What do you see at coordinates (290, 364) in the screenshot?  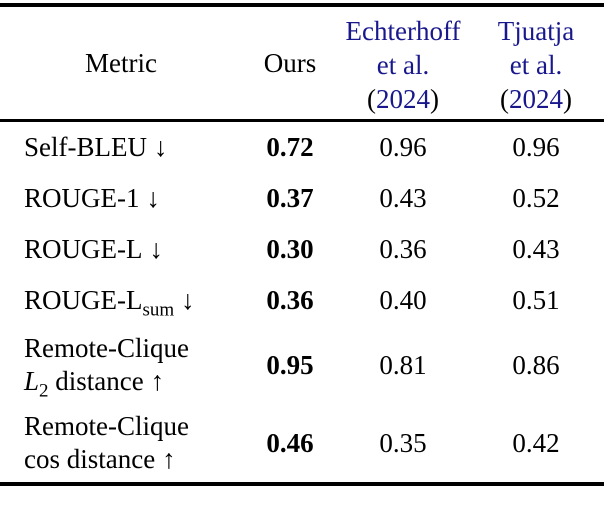 I see `value-ours: 0.95` at bounding box center [290, 364].